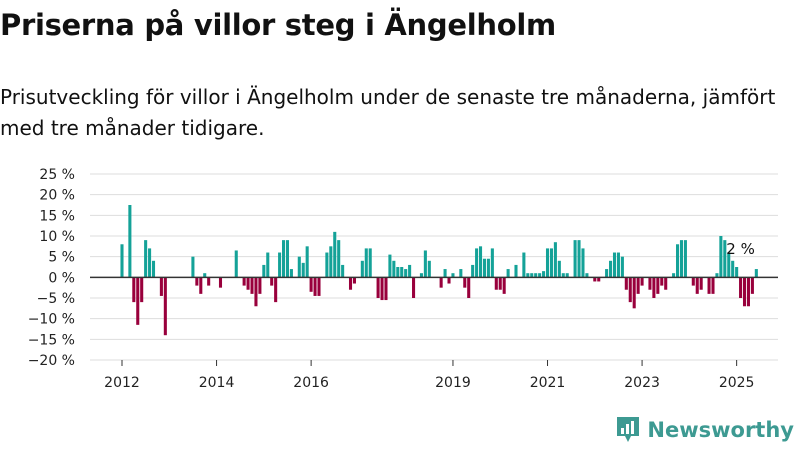 This screenshot has height=450, width=800. I want to click on x-tick-label: 2016, so click(311, 382).